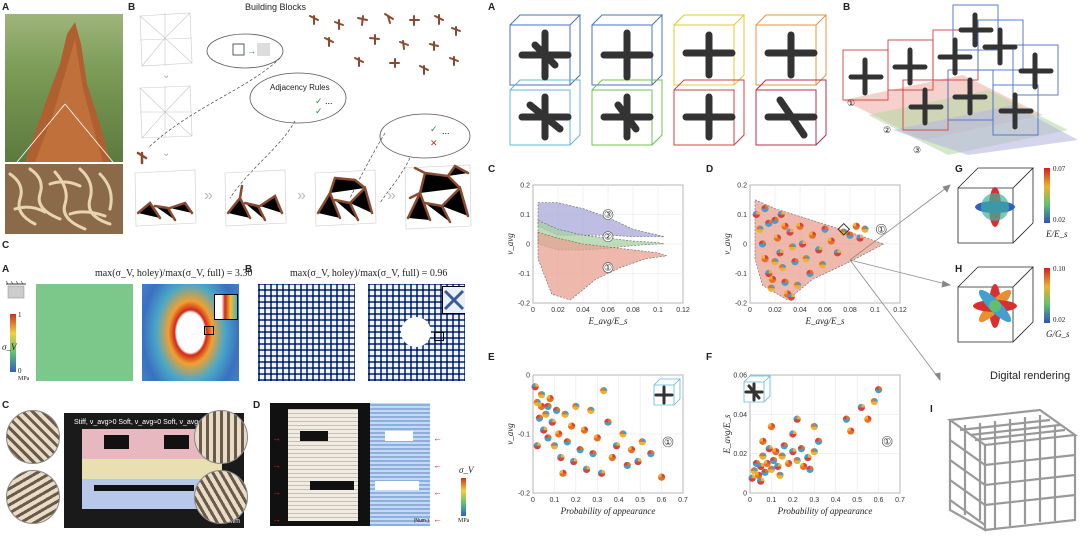 Image resolution: width=1080 pixels, height=537 pixels. What do you see at coordinates (15, 289) in the screenshot?
I see `fixed-support-icon` at bounding box center [15, 289].